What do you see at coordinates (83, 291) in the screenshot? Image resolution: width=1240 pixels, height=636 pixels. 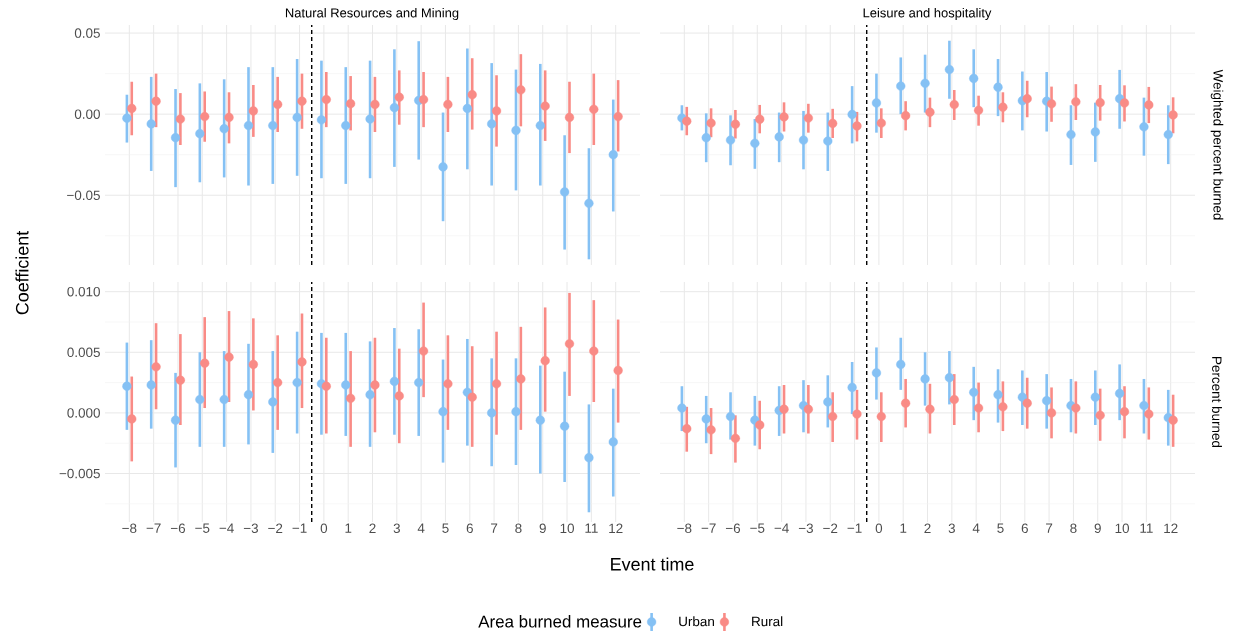 I see `y-tick-label: 0.010` at bounding box center [83, 291].